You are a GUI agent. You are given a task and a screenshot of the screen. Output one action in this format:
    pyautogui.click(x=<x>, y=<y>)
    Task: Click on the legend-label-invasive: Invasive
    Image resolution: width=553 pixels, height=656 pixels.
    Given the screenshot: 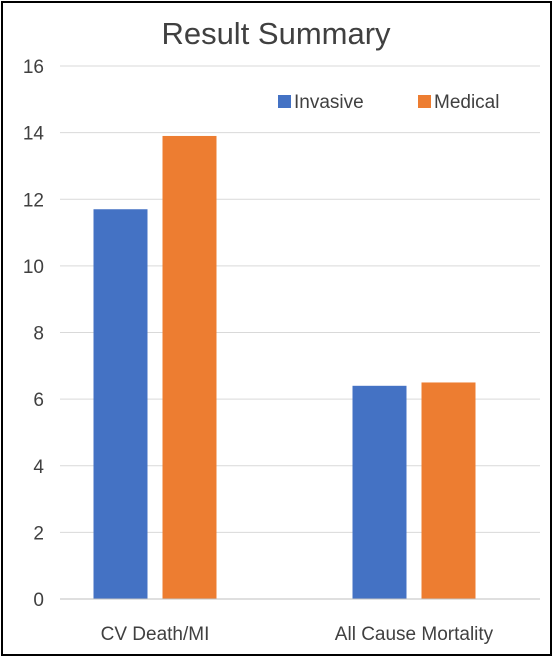 What is the action you would take?
    pyautogui.click(x=329, y=102)
    